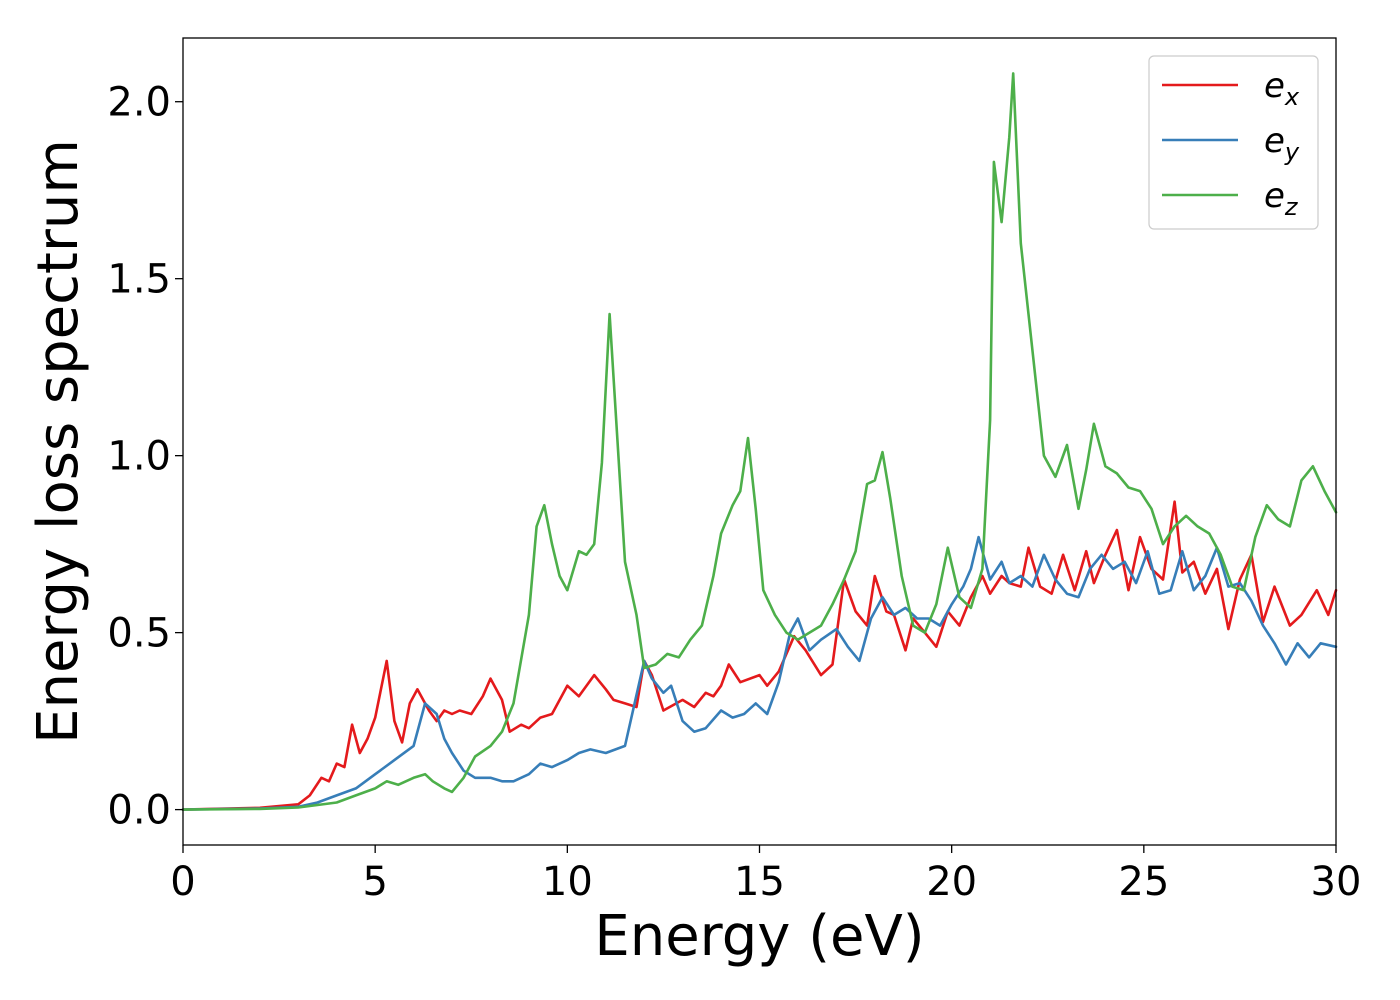 This screenshot has width=1400, height=1000. What do you see at coordinates (1281, 198) in the screenshot?
I see `legend-label-ez: ez` at bounding box center [1281, 198].